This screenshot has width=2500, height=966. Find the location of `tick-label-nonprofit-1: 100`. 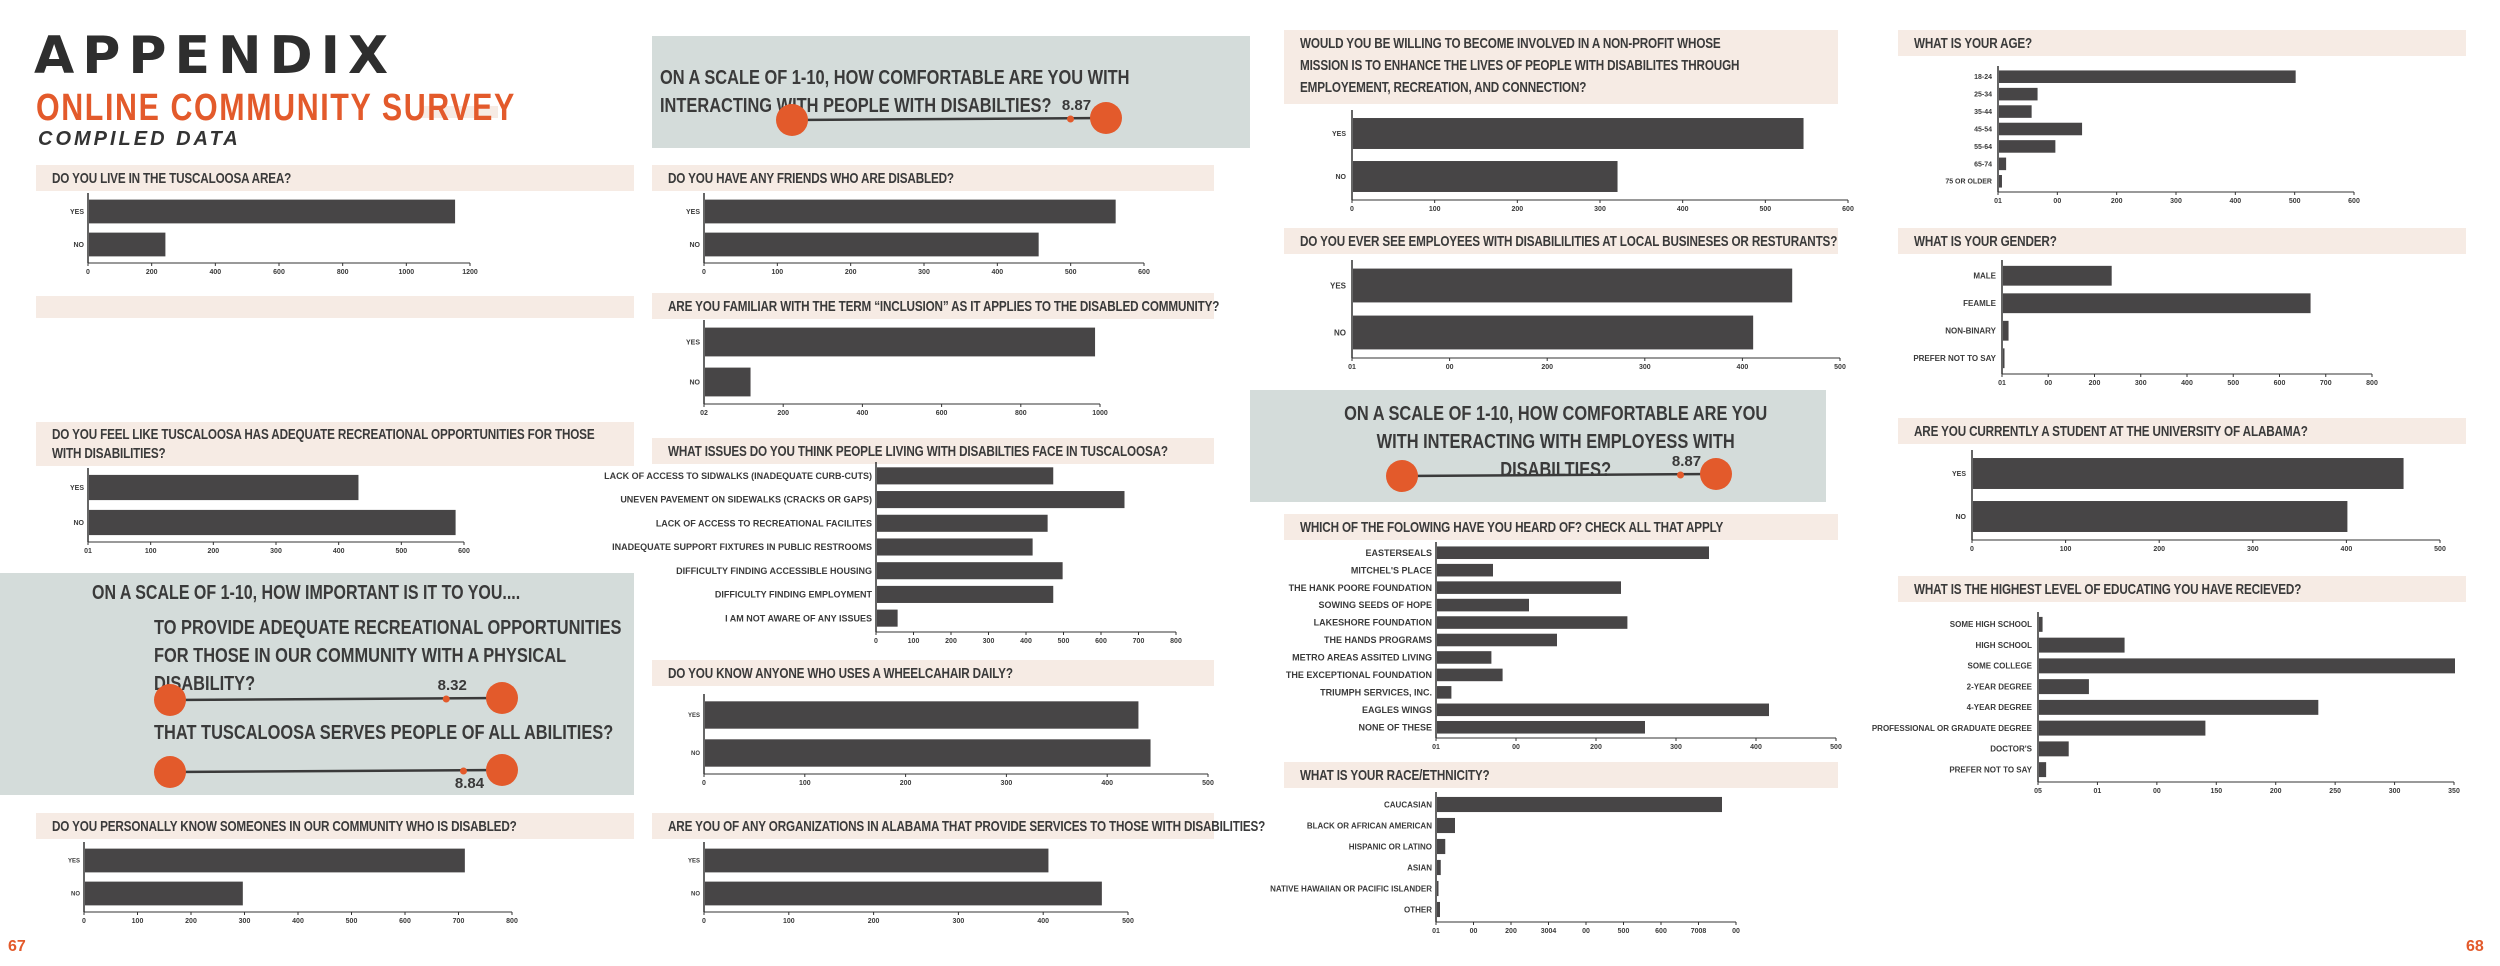

tick-label-nonprofit-1: 100 is located at coordinates (1435, 209).